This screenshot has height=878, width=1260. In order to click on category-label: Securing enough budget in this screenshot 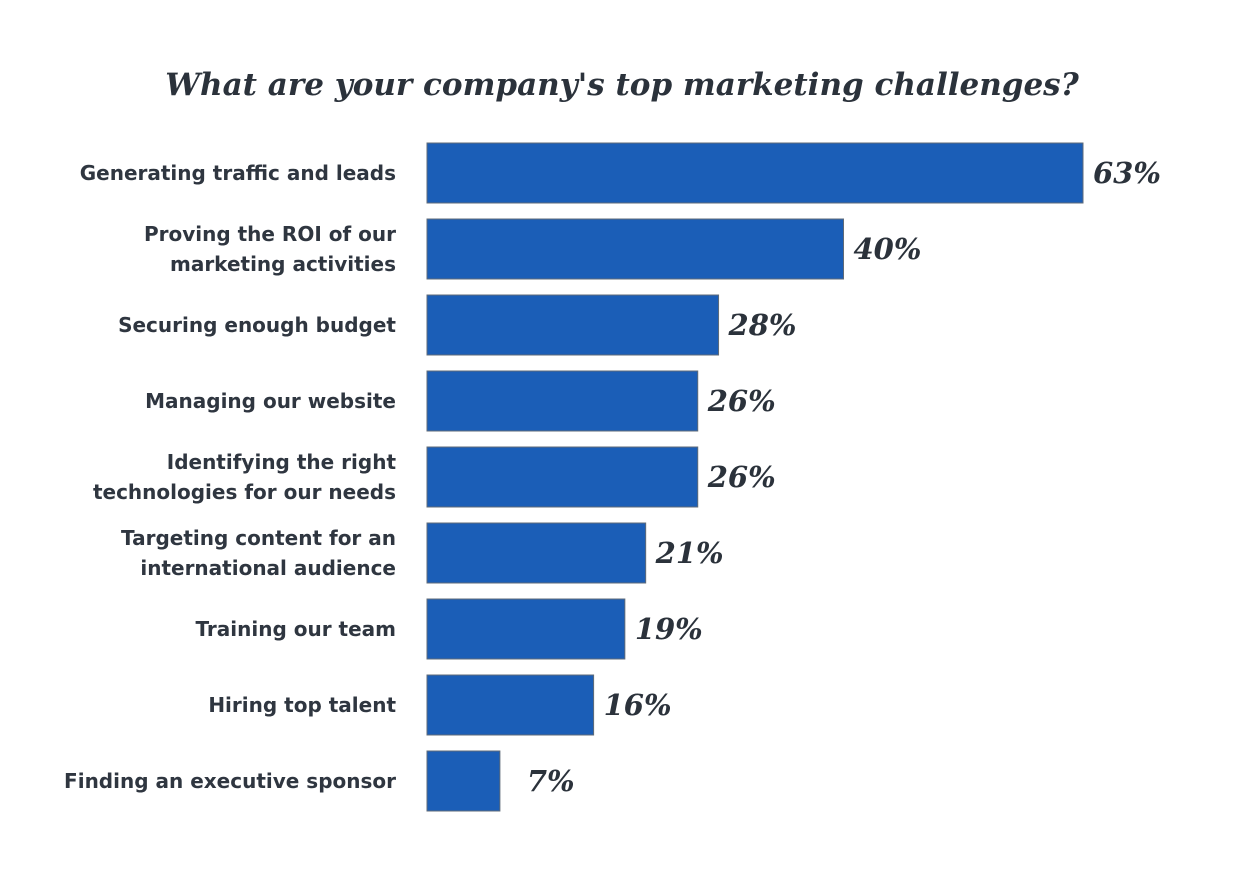, I will do `click(257, 325)`.